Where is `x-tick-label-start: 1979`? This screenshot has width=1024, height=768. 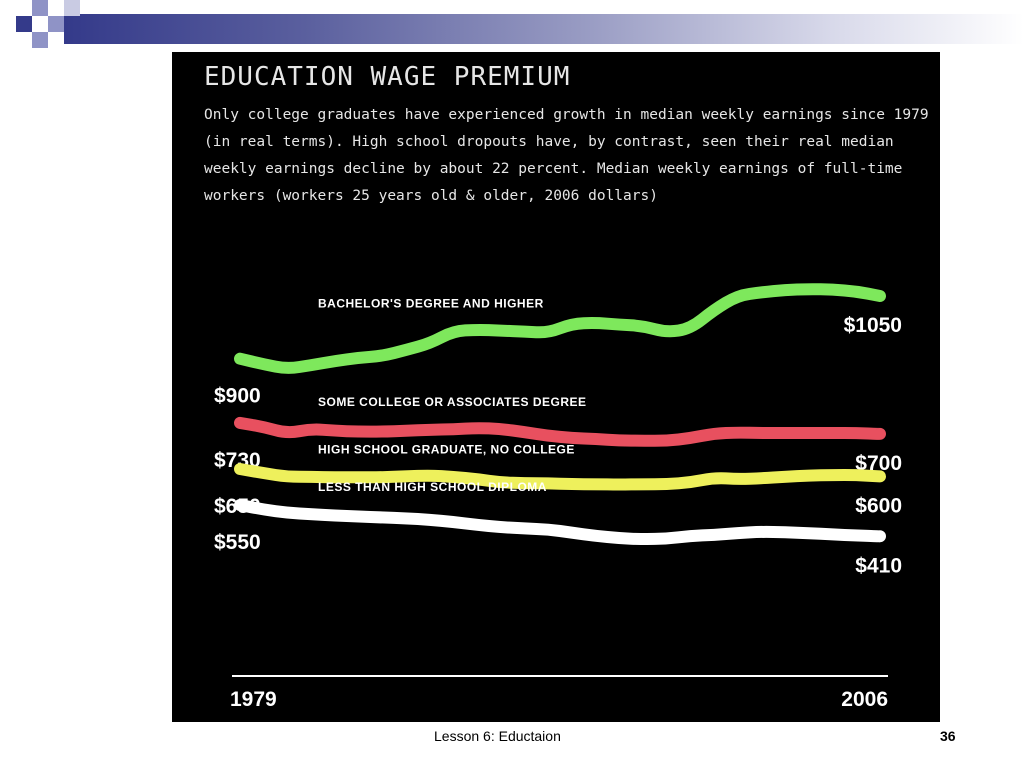
x-tick-label-start: 1979 is located at coordinates (253, 699).